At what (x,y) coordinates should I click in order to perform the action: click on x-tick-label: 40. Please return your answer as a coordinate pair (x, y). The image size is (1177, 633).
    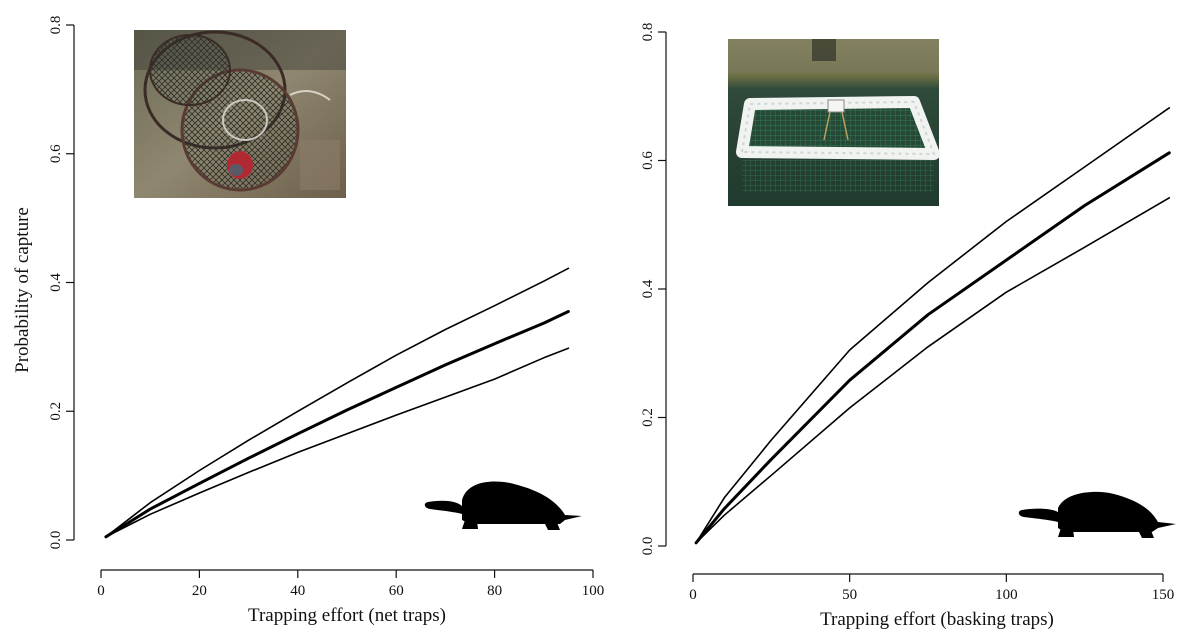
    Looking at the image, I should click on (297, 591).